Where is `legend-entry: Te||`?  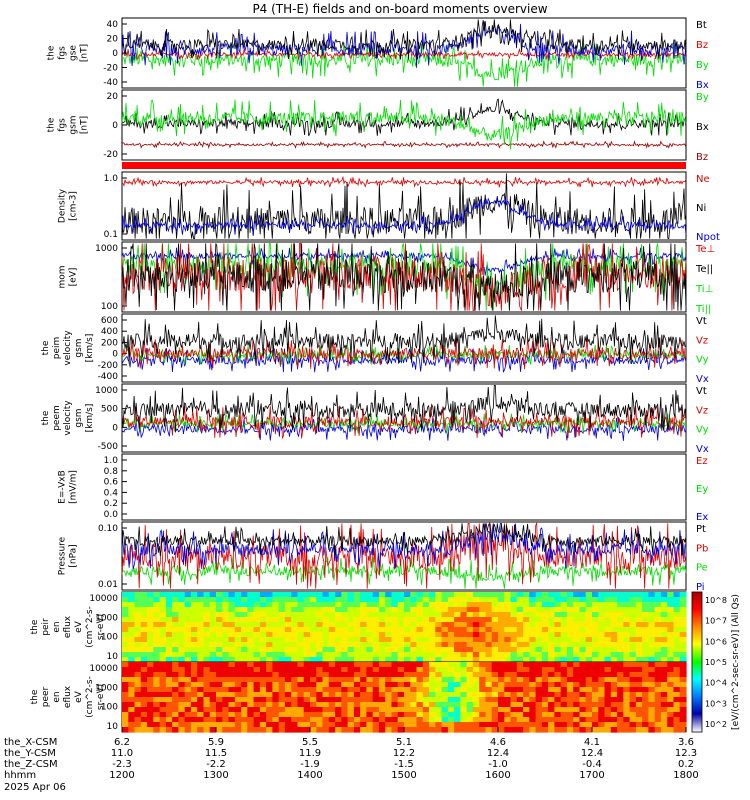
legend-entry: Te|| is located at coordinates (704, 269).